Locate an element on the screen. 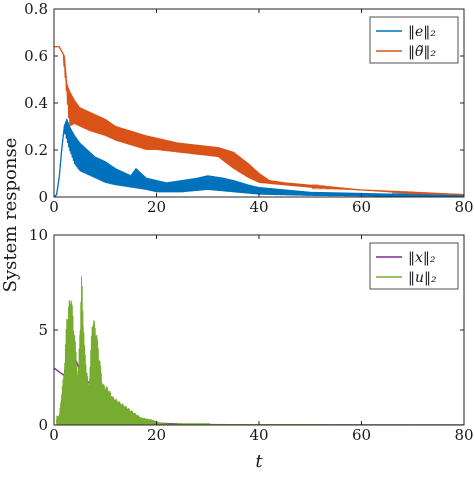  legend-label: ‖e‖₂ is located at coordinates (422, 32).